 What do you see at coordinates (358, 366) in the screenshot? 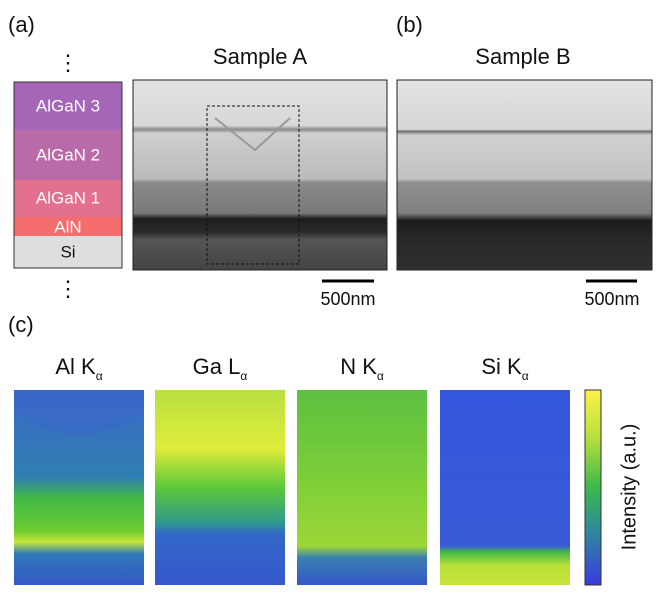
I see `element: N K` at bounding box center [358, 366].